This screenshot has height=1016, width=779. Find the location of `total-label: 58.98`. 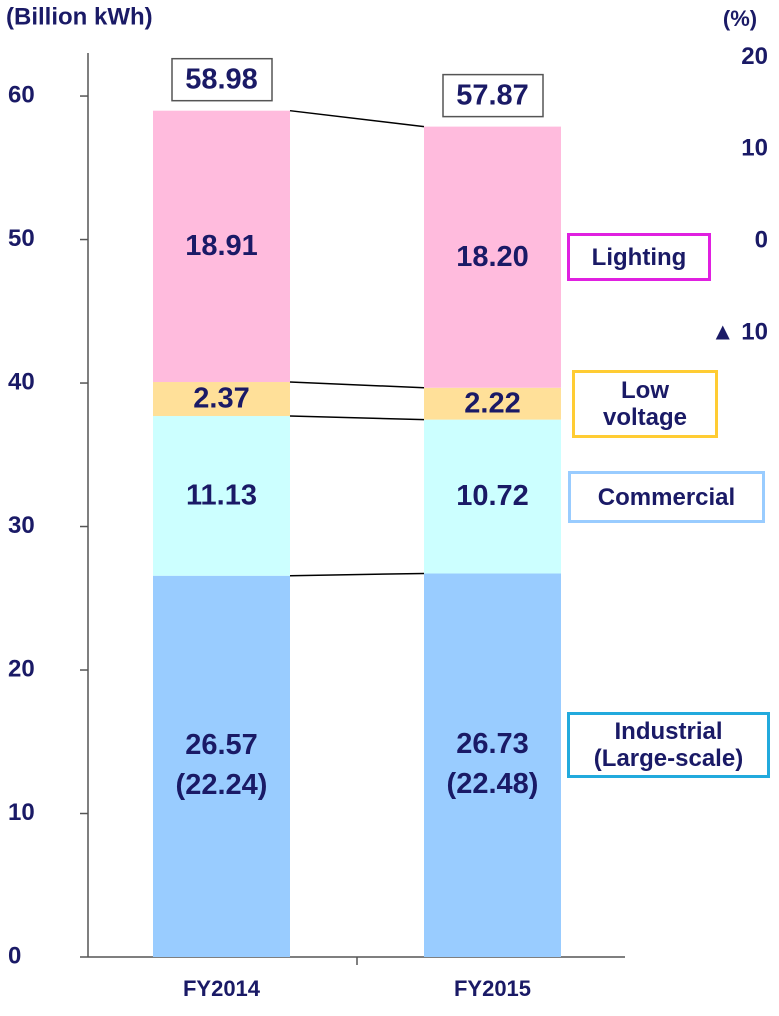

total-label: 58.98 is located at coordinates (221, 79).